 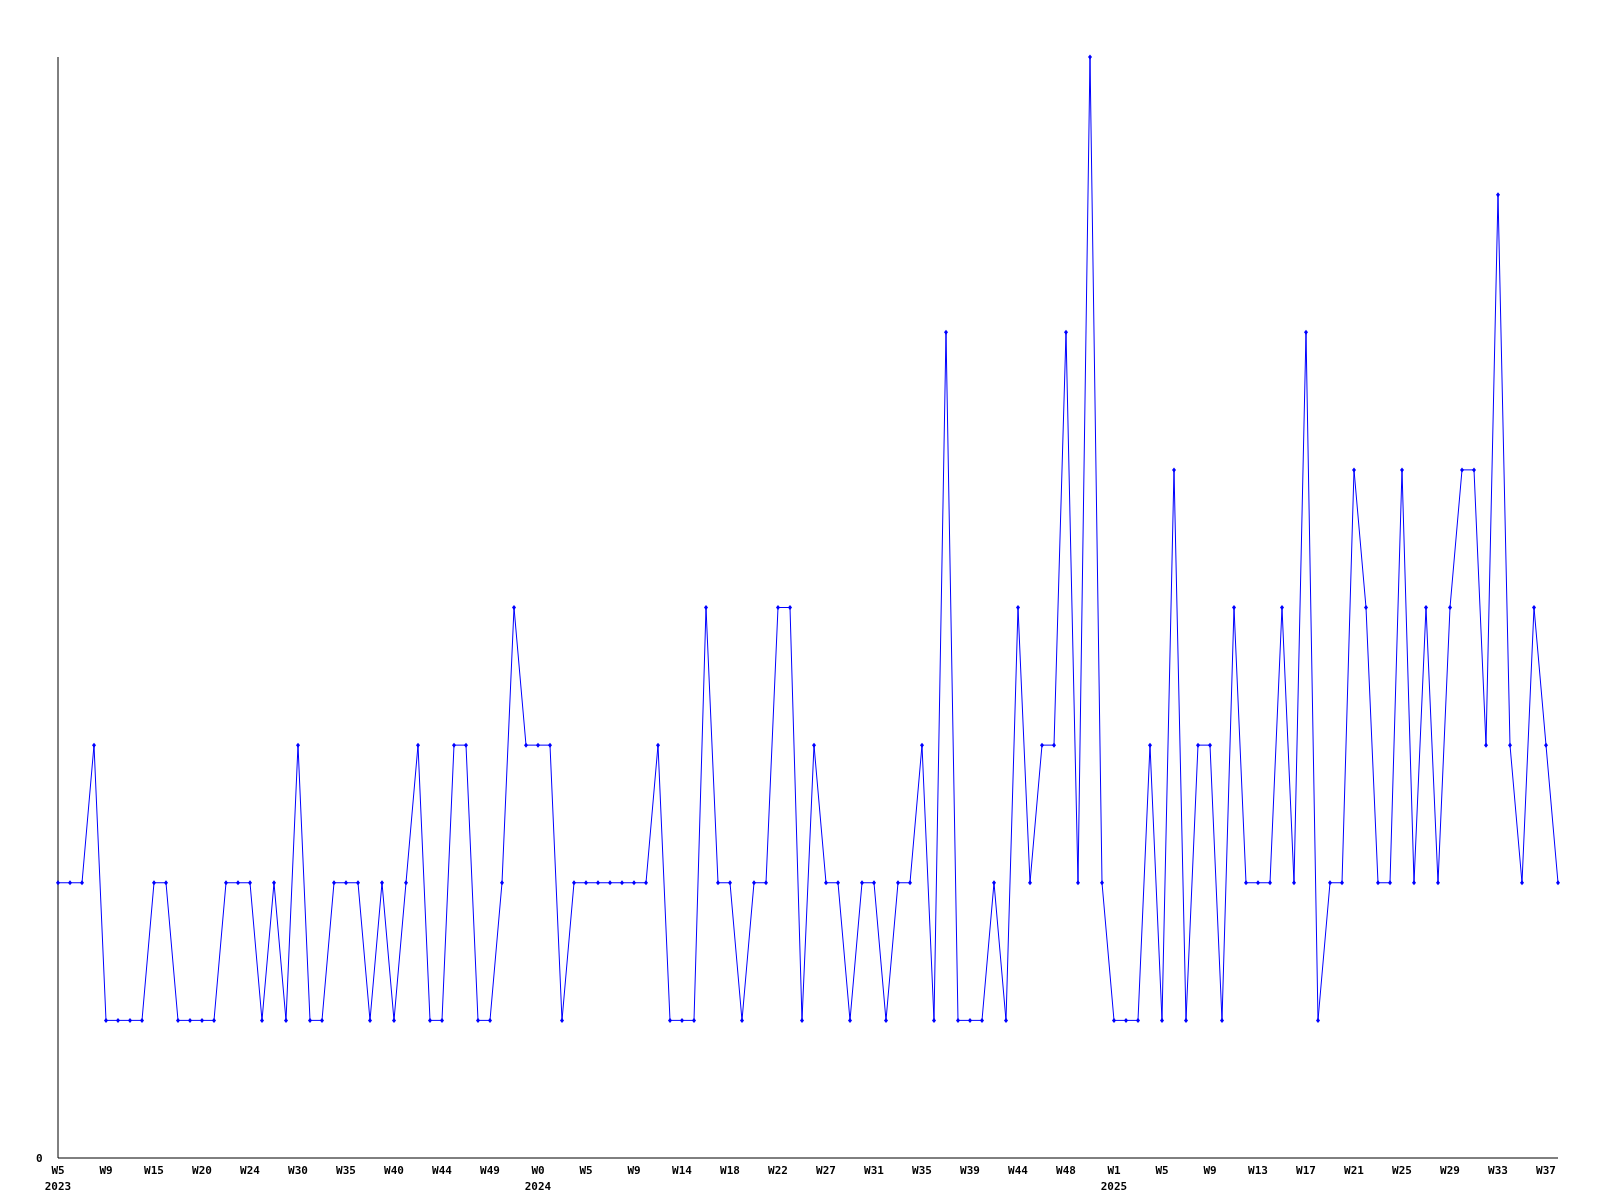 I want to click on x-tick-label: W5 2023, so click(x=58, y=1178).